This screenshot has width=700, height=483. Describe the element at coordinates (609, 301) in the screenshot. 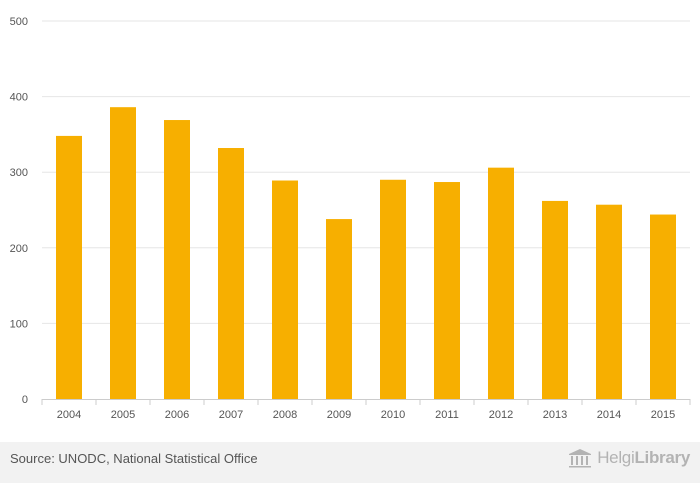

I see `bar-2014` at that location.